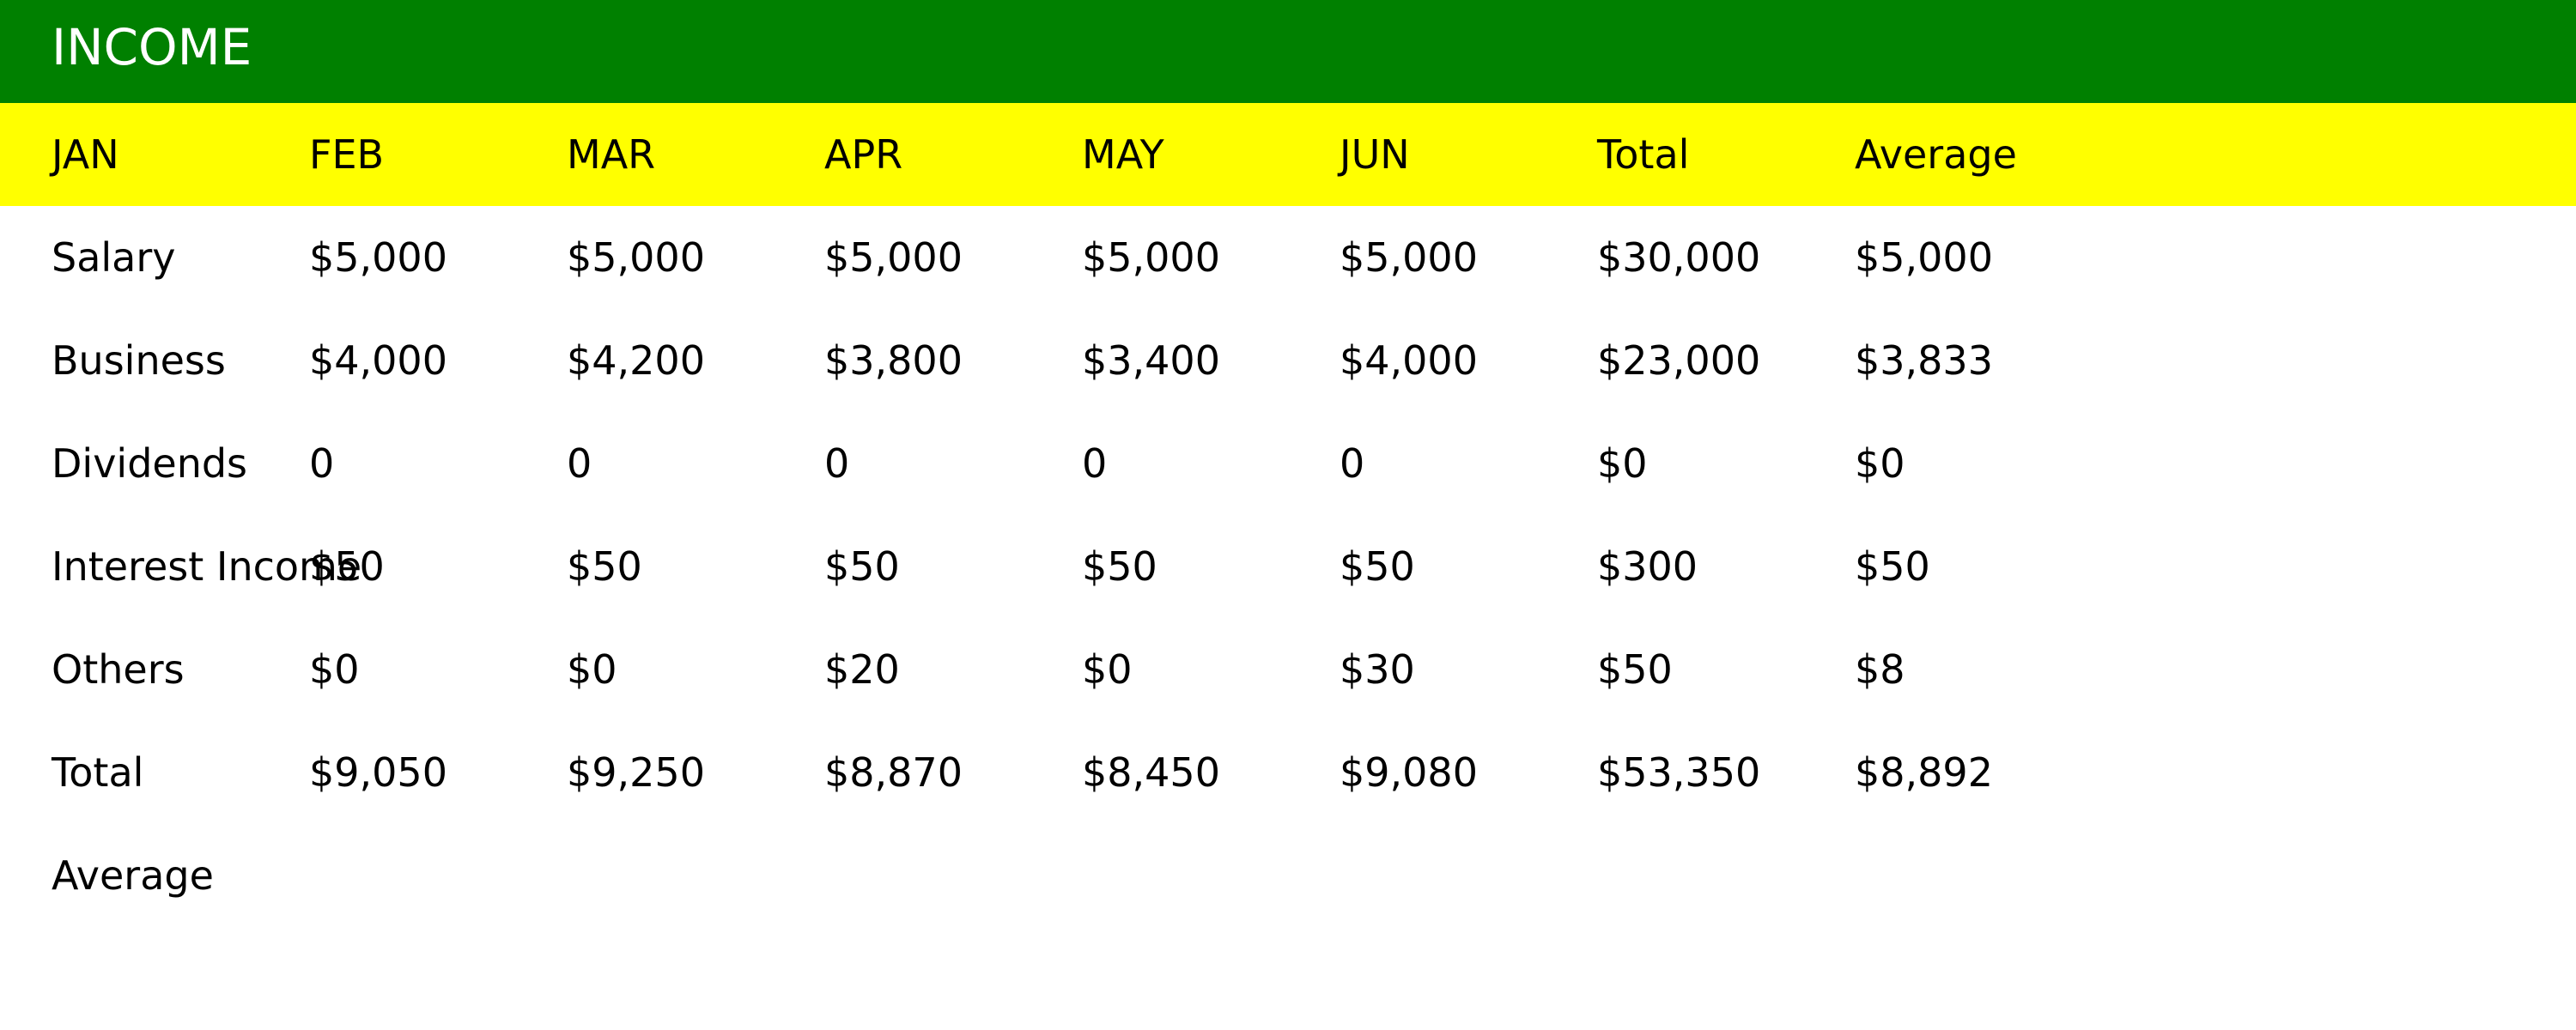 Image resolution: width=2576 pixels, height=1030 pixels. What do you see at coordinates (1151, 360) in the screenshot?
I see `table-cell: $3,400` at bounding box center [1151, 360].